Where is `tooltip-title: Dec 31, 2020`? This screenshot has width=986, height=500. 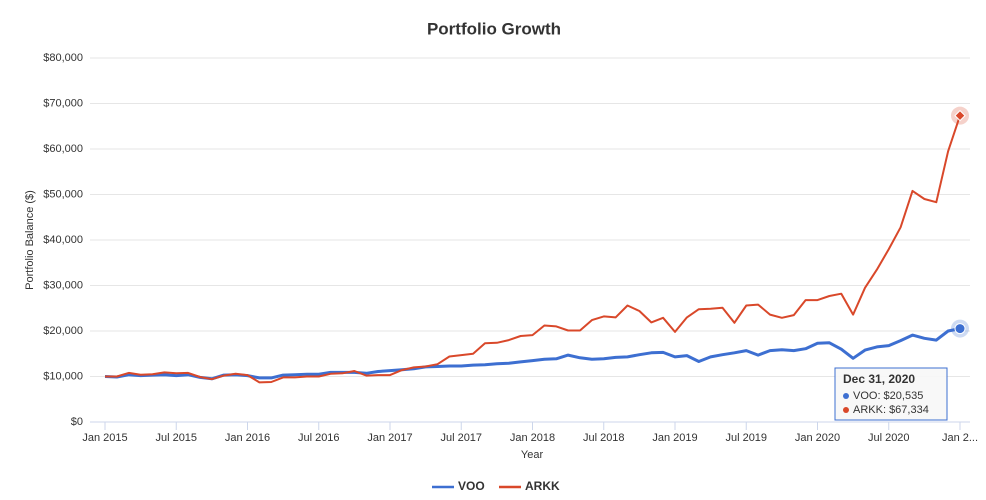 tooltip-title: Dec 31, 2020 is located at coordinates (879, 379).